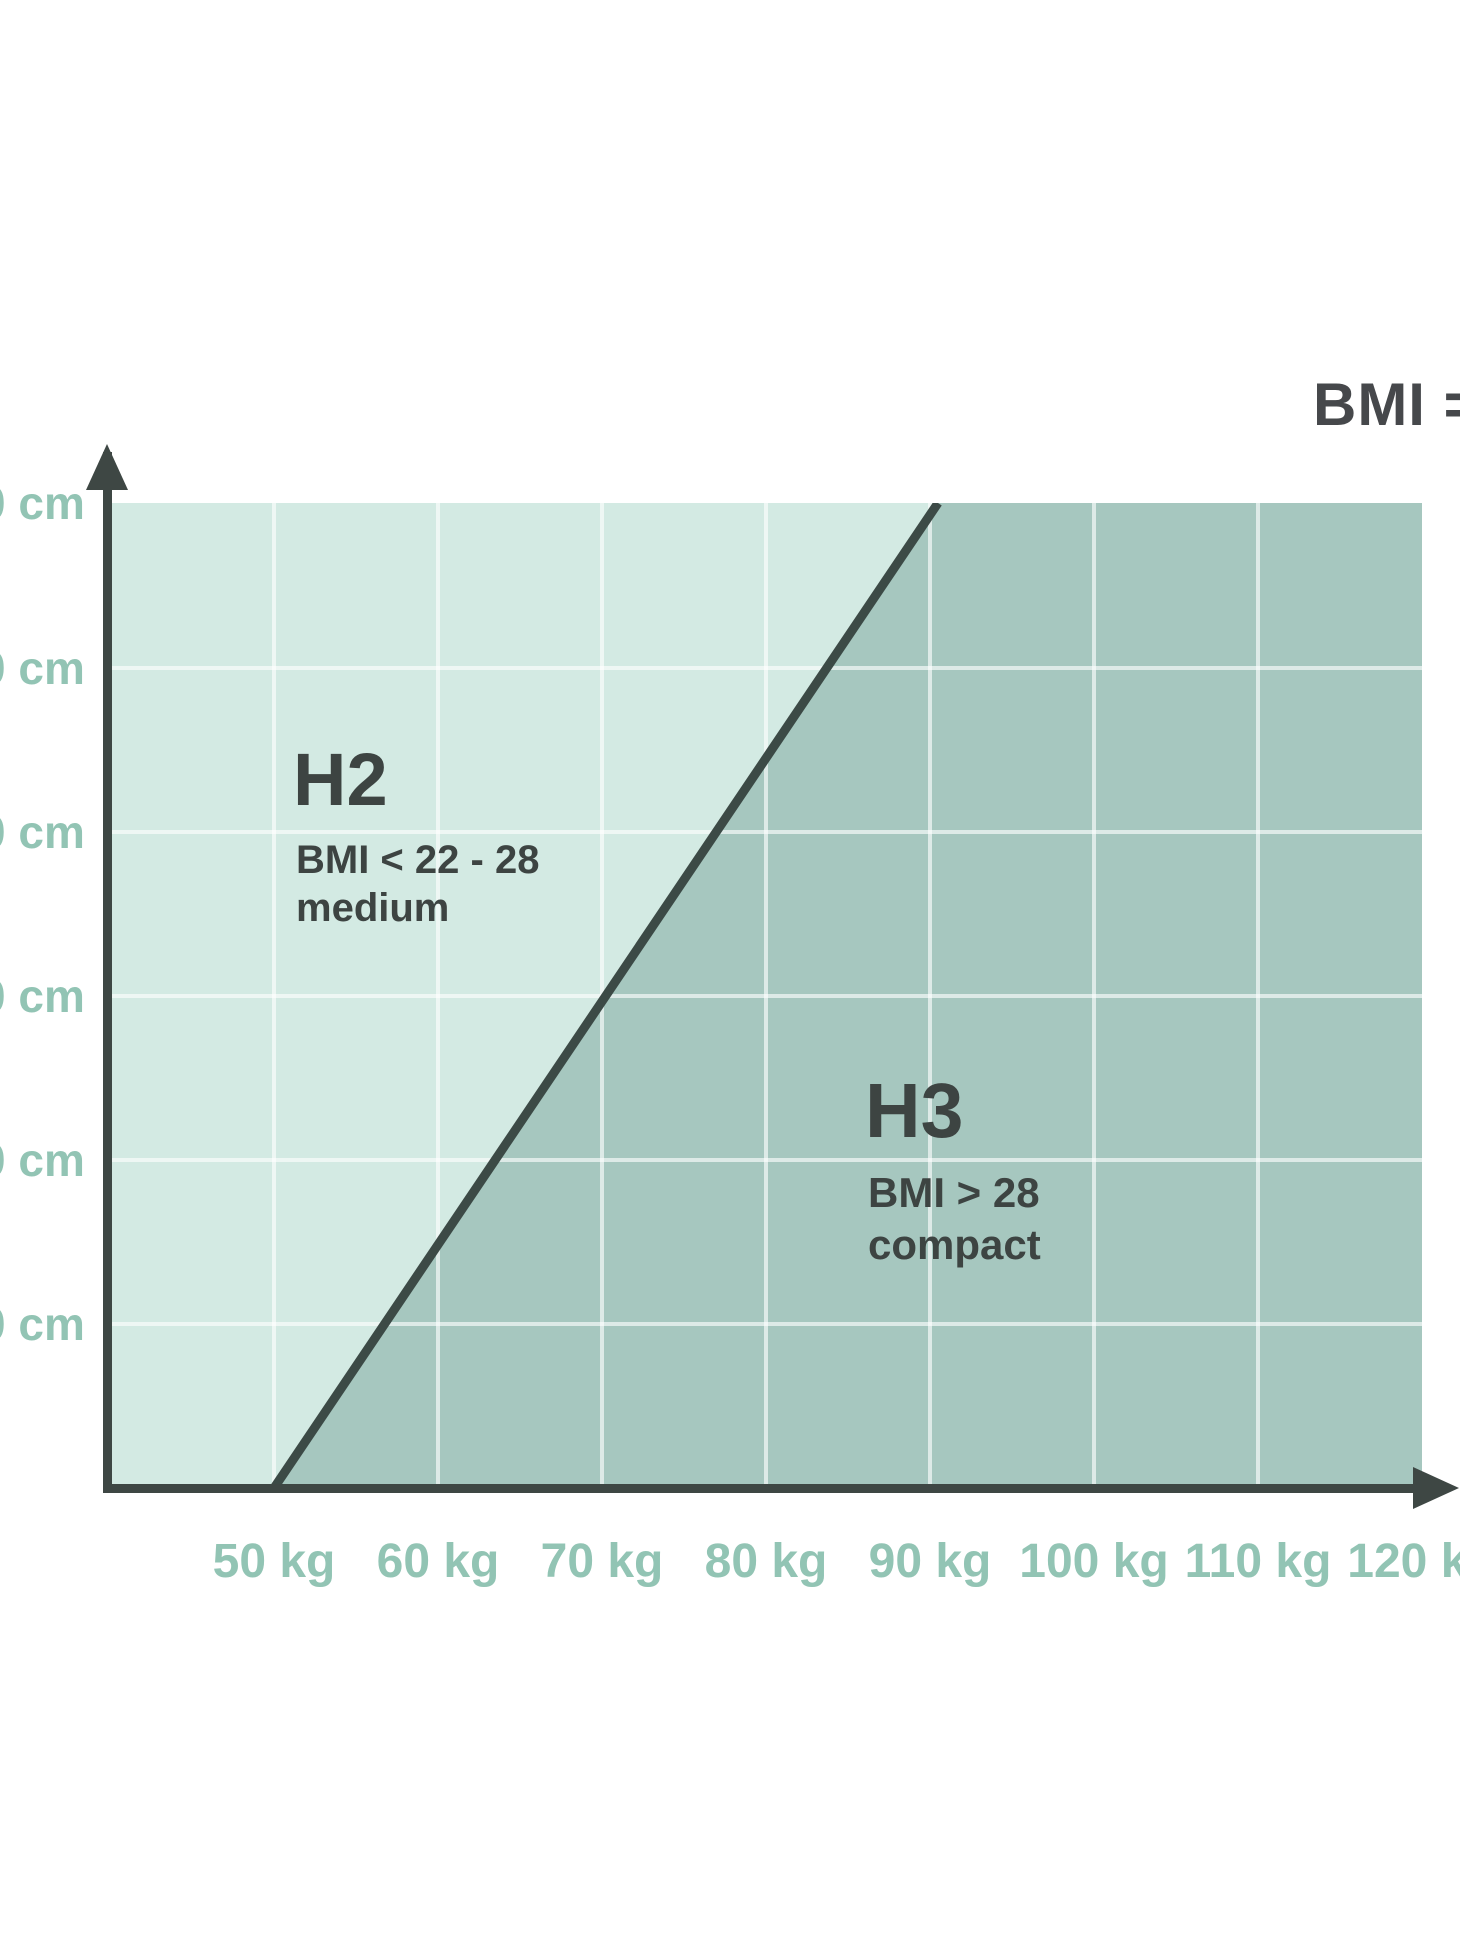 This screenshot has height=1948, width=1460. What do you see at coordinates (1258, 1561) in the screenshot?
I see `x-tick-label: 110 kg` at bounding box center [1258, 1561].